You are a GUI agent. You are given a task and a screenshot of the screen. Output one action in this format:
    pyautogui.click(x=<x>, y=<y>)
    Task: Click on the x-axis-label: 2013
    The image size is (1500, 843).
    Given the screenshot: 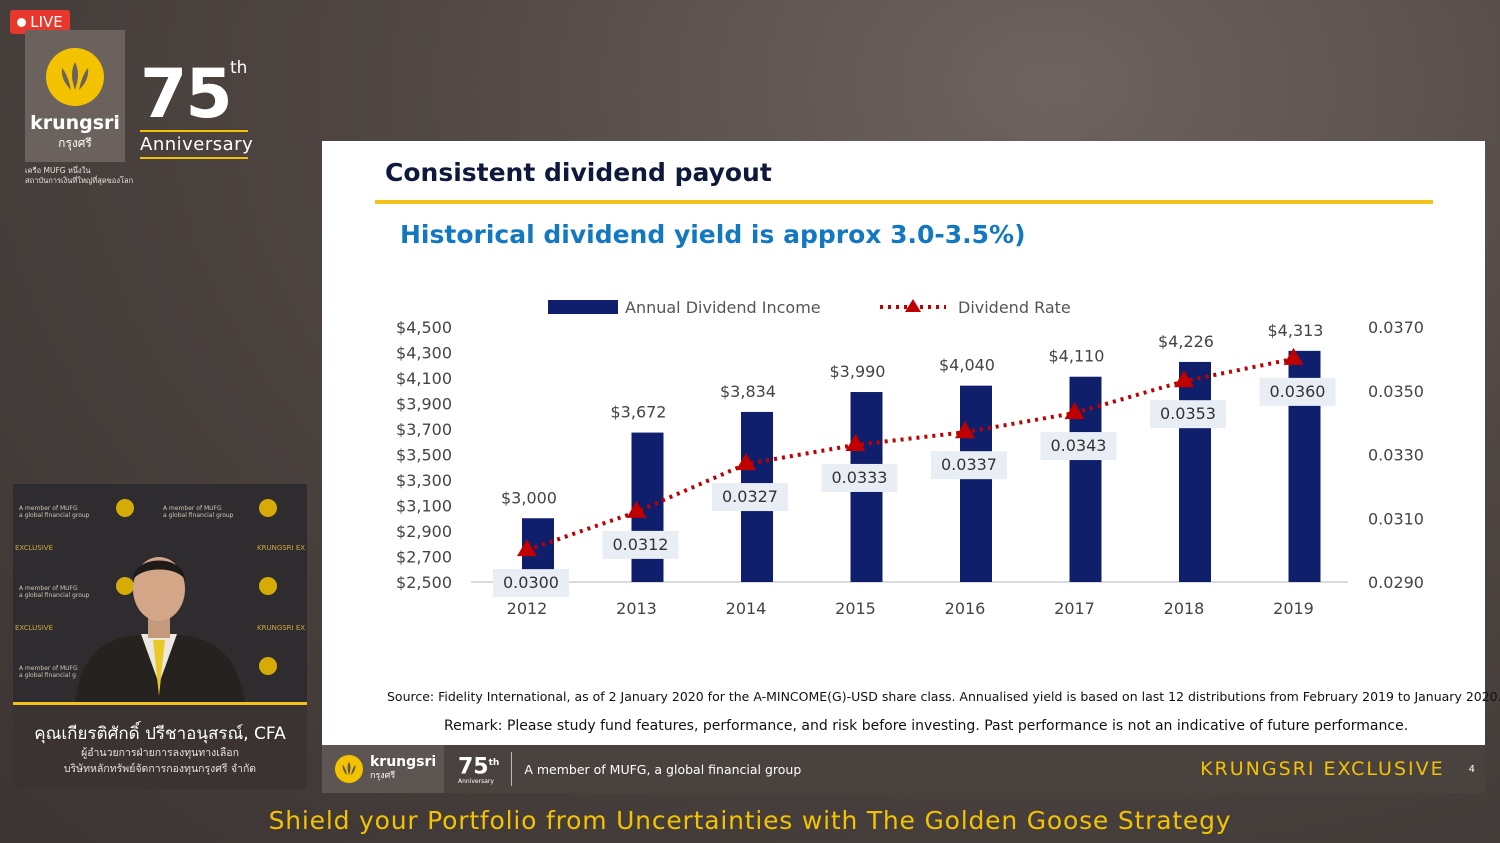 What is the action you would take?
    pyautogui.click(x=636, y=608)
    